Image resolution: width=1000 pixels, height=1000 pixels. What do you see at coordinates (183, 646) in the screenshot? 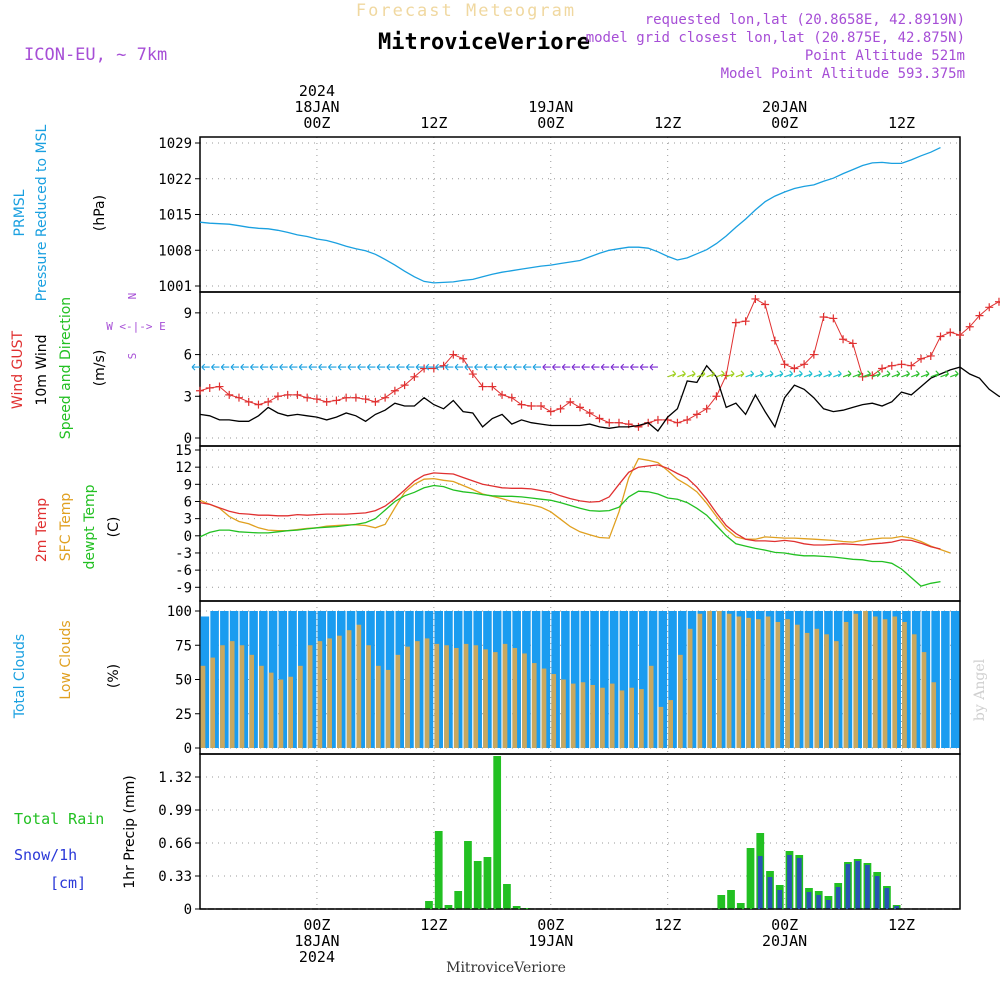
I see `ytick-label-clouds-3: 75` at bounding box center [183, 646].